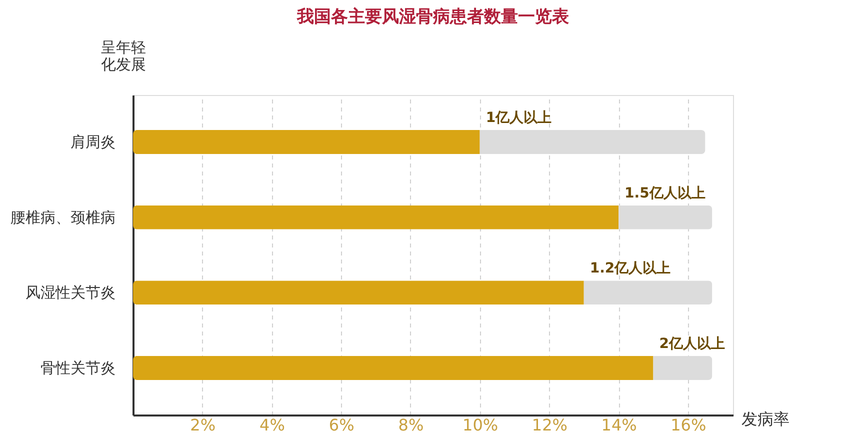 This screenshot has height=447, width=841. Describe the element at coordinates (433, 17) in the screenshot. I see `chart-title: 我国各主要风湿骨病患者数量一览表` at that location.